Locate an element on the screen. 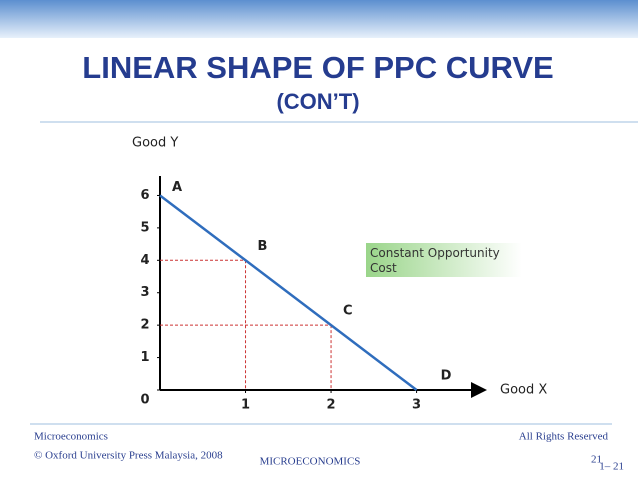  y-tick-label: 2 is located at coordinates (144, 325).